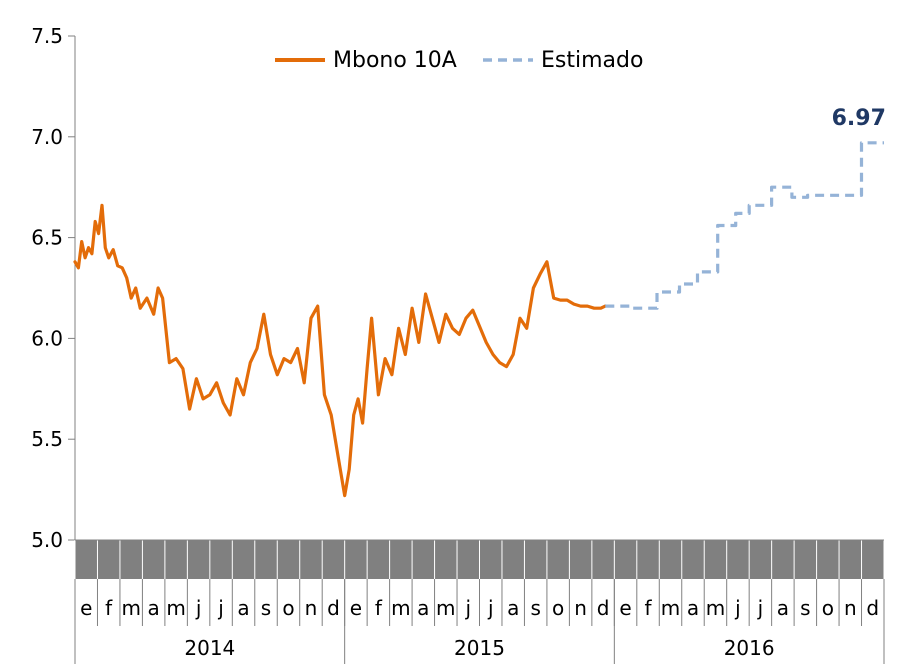  What do you see at coordinates (47, 439) in the screenshot?
I see `y-tick-label: 5.5` at bounding box center [47, 439].